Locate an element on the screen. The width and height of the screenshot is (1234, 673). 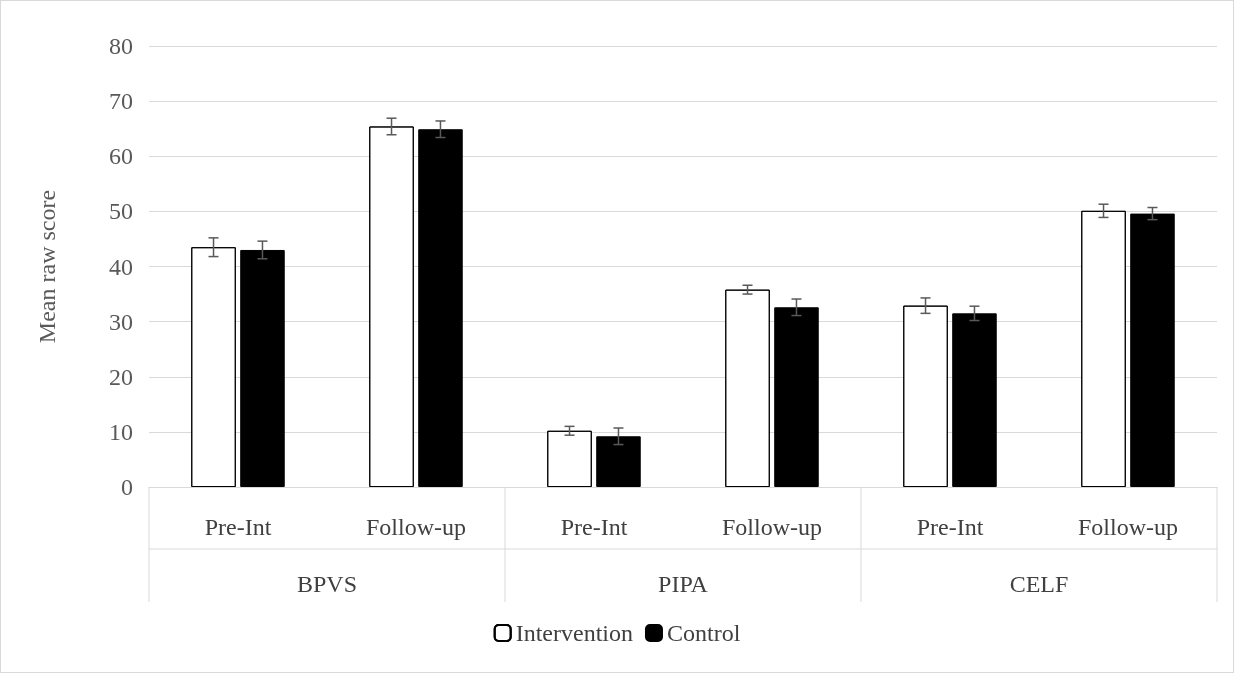
y-tick-label: 20 is located at coordinates (121, 376).